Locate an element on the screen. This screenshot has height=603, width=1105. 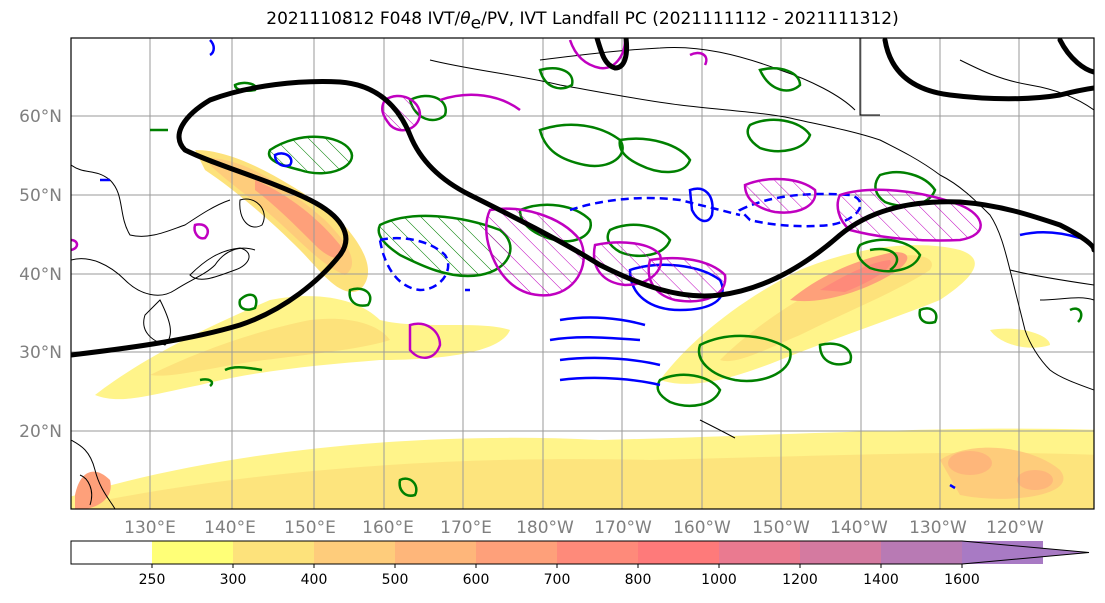
lon-label: 170°E is located at coordinates (466, 528).